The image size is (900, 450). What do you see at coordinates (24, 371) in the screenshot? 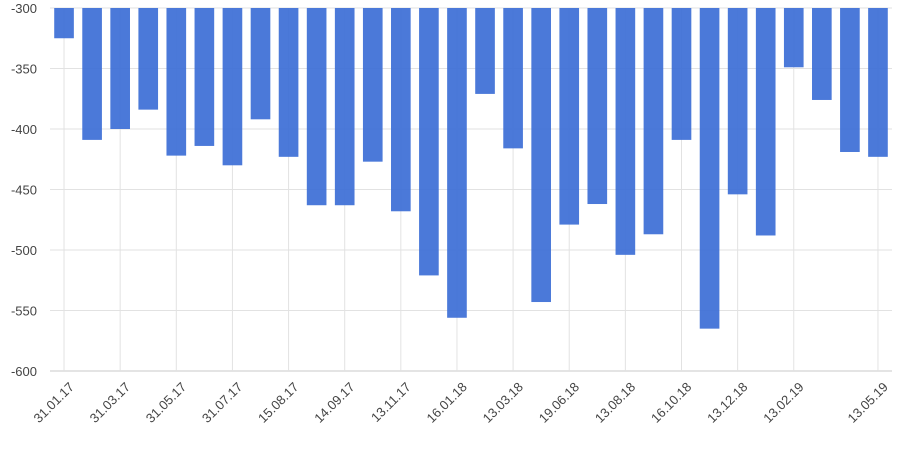
I see `y-tick-label: -600` at bounding box center [24, 371].